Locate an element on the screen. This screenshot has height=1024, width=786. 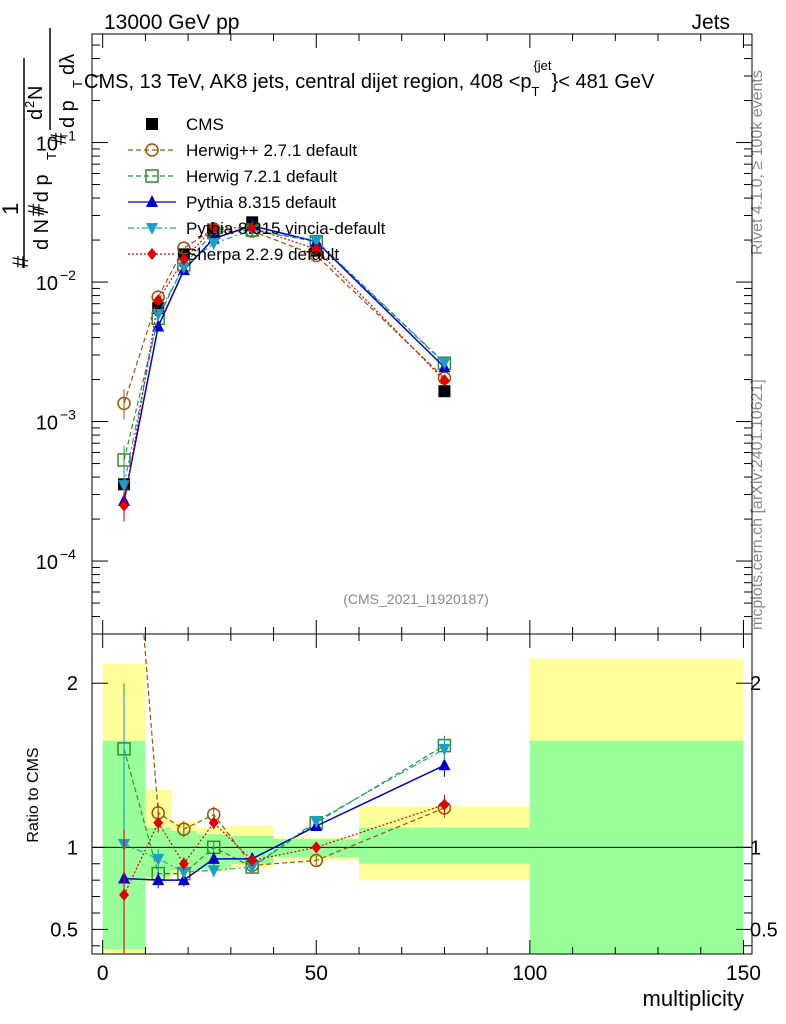
legend-label-herwig-2-7-1-default: Herwig++ 2.7.1 default is located at coordinates (271, 150).